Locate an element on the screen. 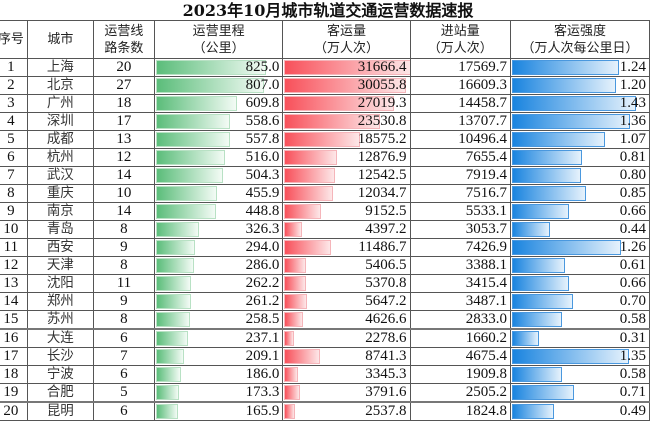 Image resolution: width=656 pixels, height=421 pixels. cell-entries: 7426.9 is located at coordinates (460, 247).